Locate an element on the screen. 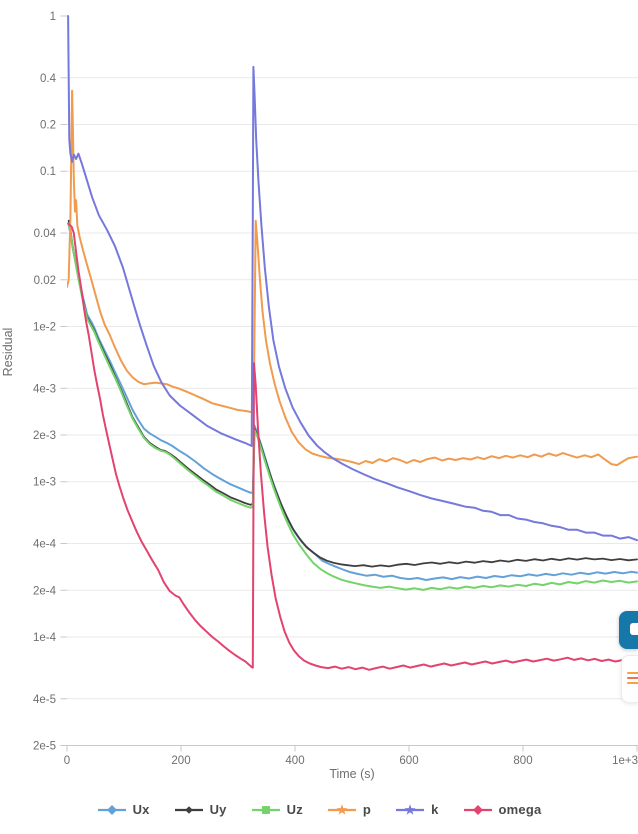 The width and height of the screenshot is (638, 834). legend-item-k: k is located at coordinates (416, 809).